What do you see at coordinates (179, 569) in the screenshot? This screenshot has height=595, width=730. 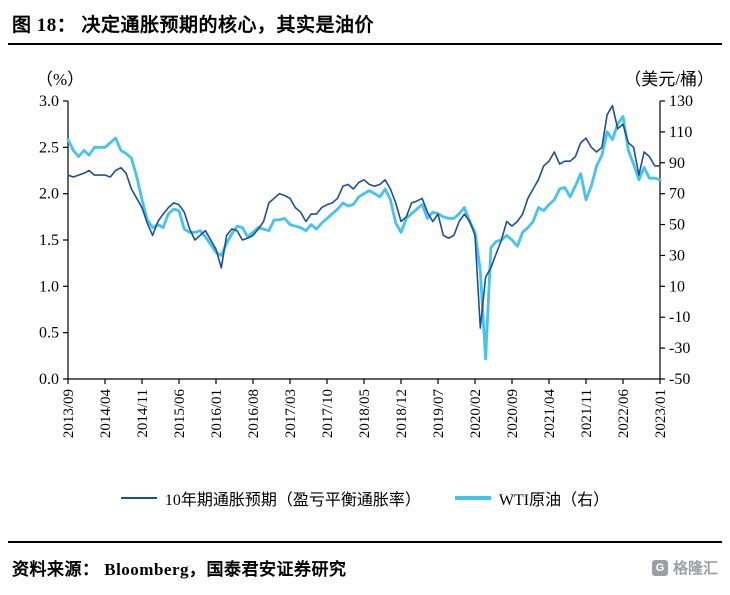 I see `source-caption: 资料来源： Bloomberg，国泰君安证券研究` at bounding box center [179, 569].